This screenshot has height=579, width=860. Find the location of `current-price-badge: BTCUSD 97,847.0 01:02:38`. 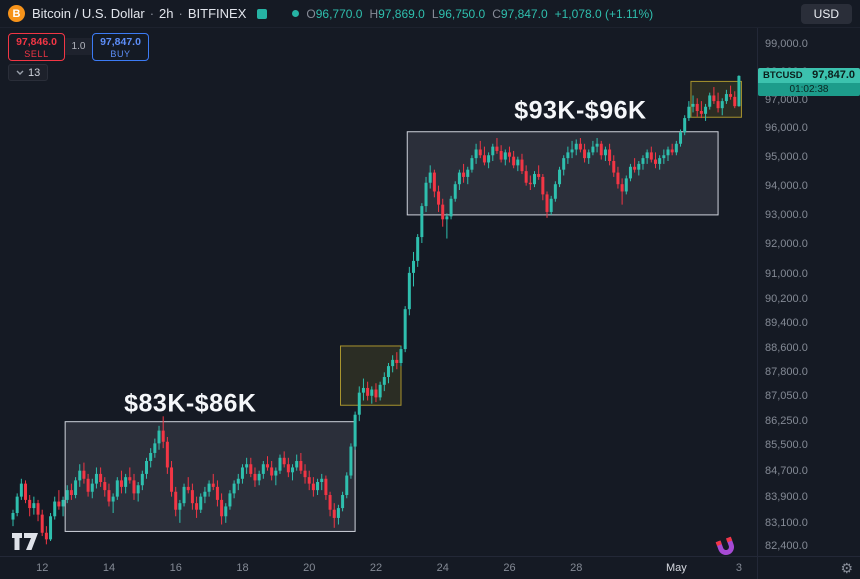

current-price-badge: BTCUSD 97,847.0 01:02:38 is located at coordinates (809, 81).